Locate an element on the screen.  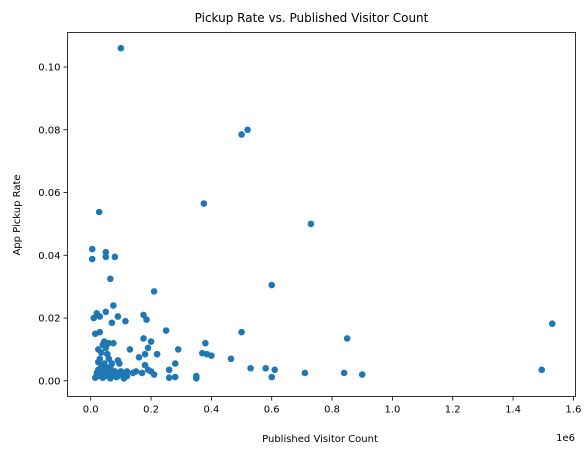
x-tick-label: 1.6 is located at coordinates (573, 410).